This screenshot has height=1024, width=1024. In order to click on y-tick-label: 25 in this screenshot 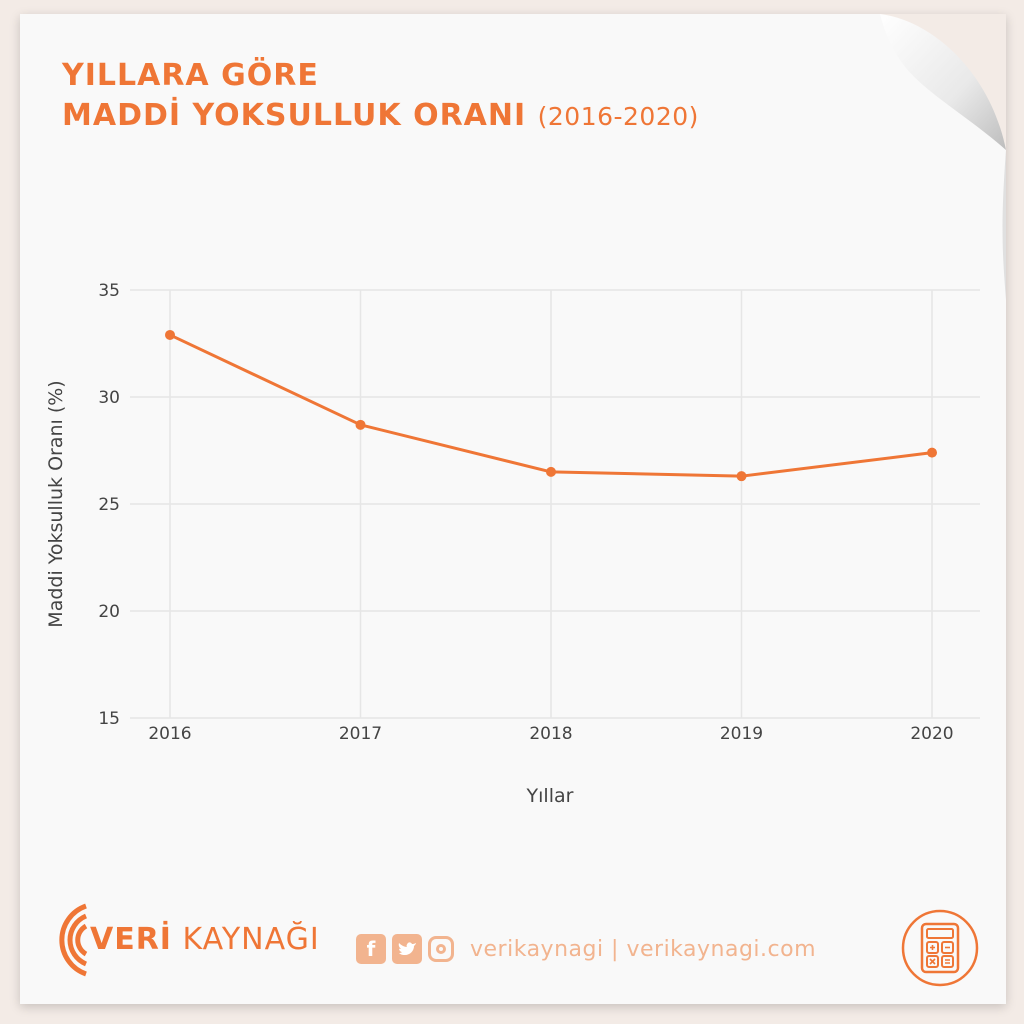, I will do `click(109, 505)`.